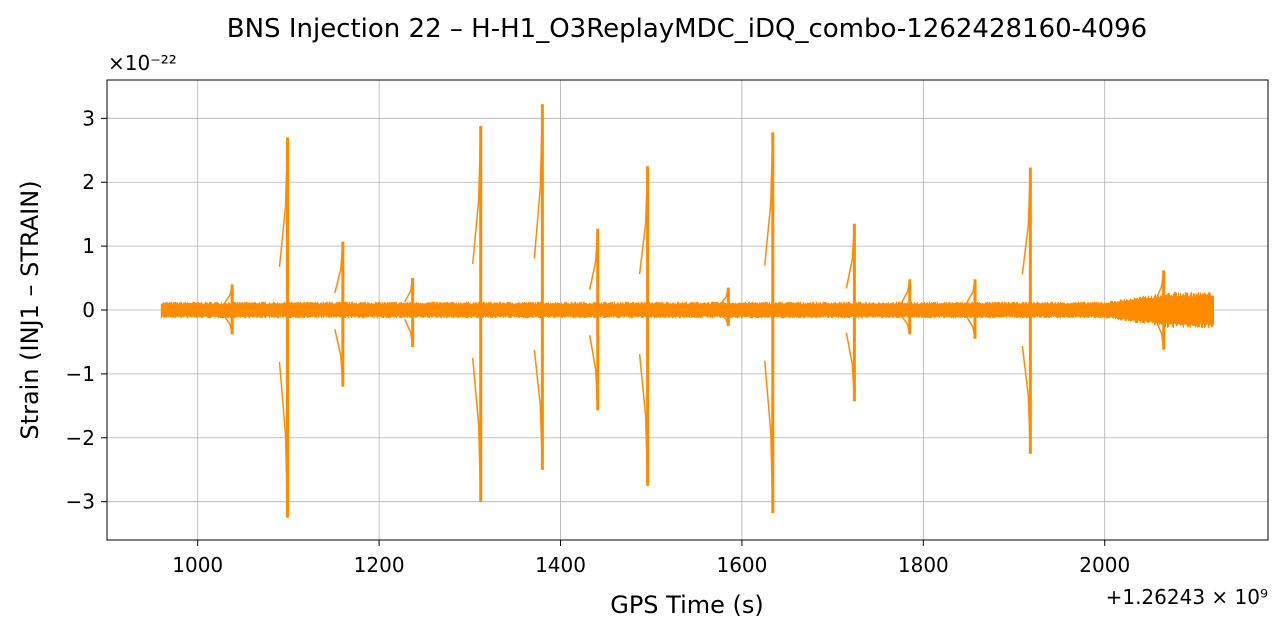 The height and width of the screenshot is (633, 1283). What do you see at coordinates (379, 565) in the screenshot?
I see `x-tick-label: 1200` at bounding box center [379, 565].